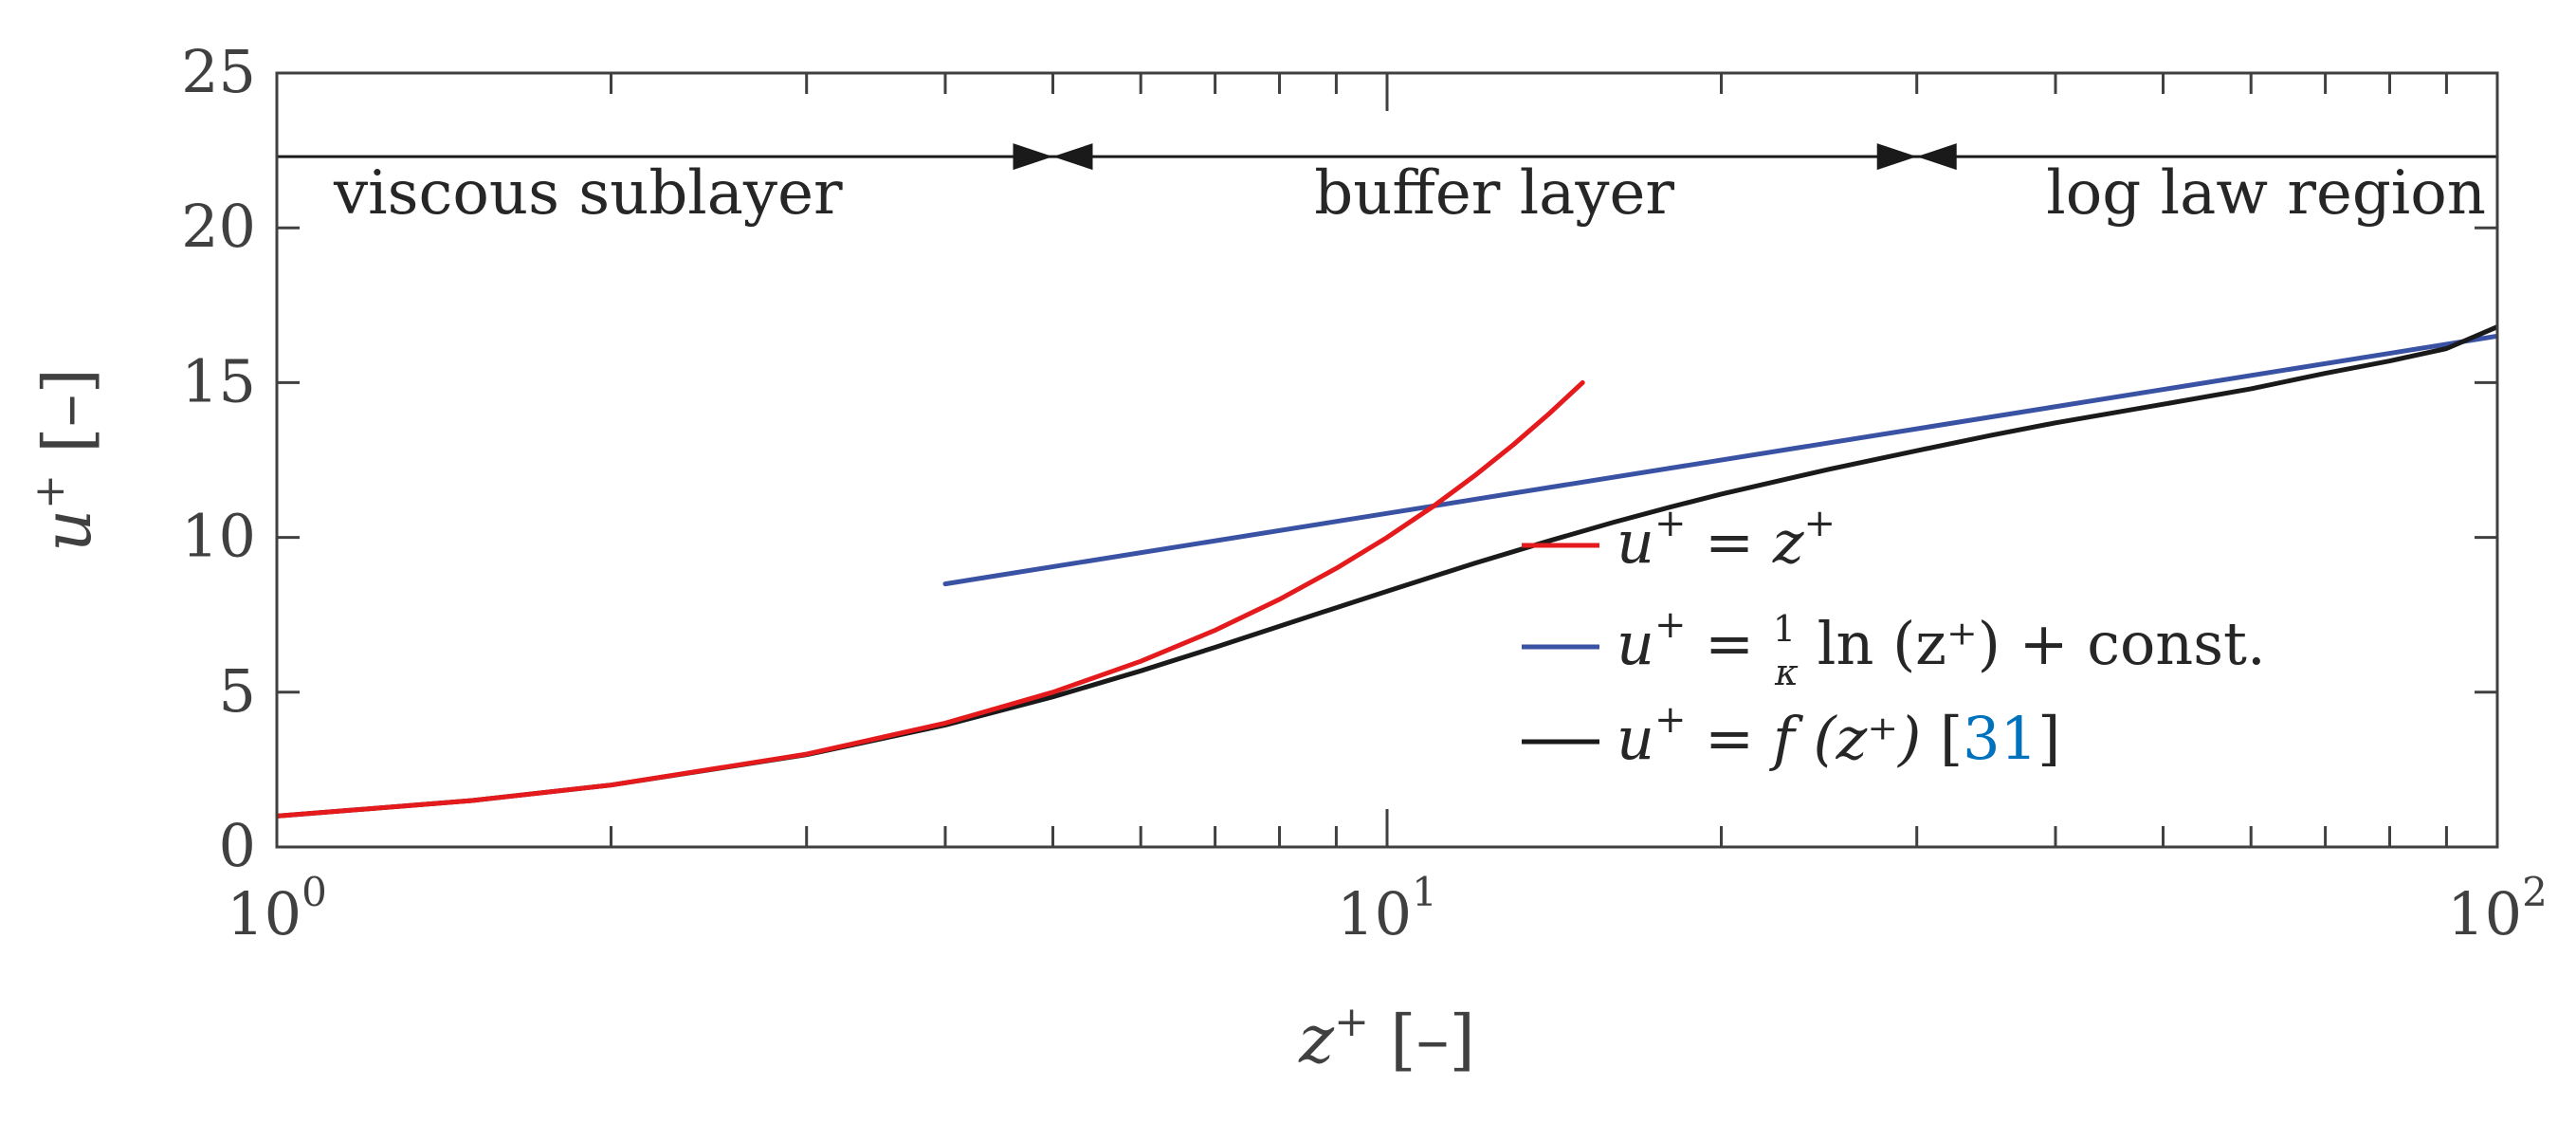 The width and height of the screenshot is (2576, 1123). Describe the element at coordinates (218, 536) in the screenshot. I see `y-tick-label: 10` at that location.